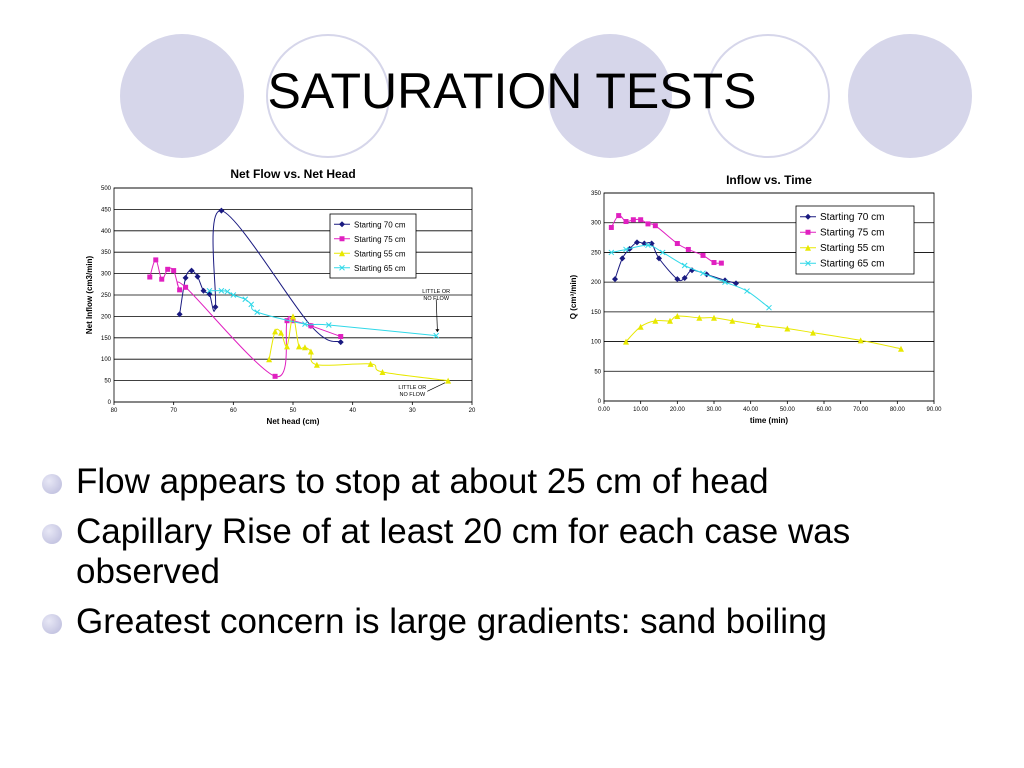 Image resolution: width=1024 pixels, height=768 pixels. I want to click on y-tick-label: 100, so click(596, 343).